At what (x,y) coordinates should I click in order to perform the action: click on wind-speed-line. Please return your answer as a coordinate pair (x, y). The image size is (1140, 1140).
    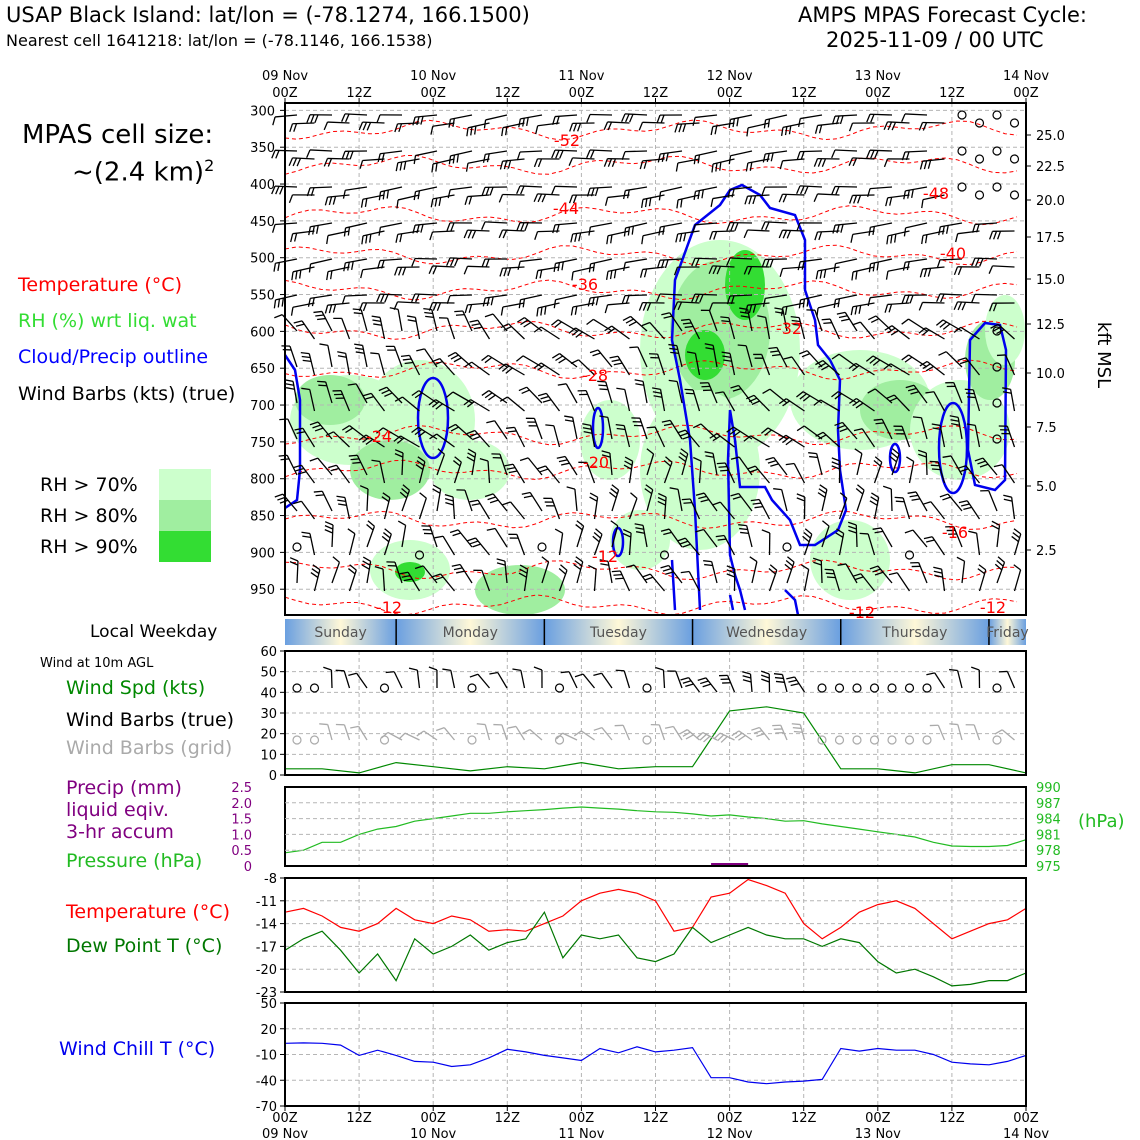
    Looking at the image, I should click on (656, 740).